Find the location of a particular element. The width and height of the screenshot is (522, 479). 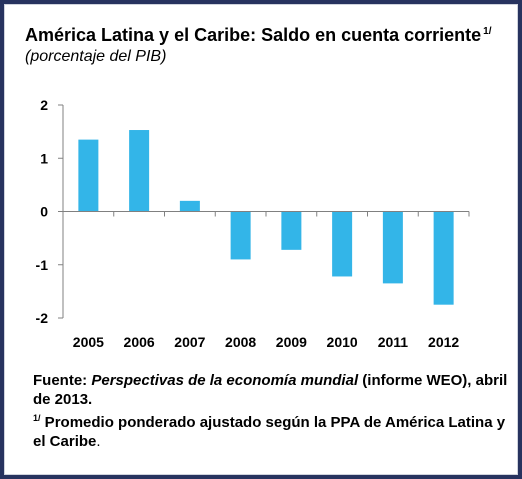

source-prefix: Fuente: is located at coordinates (62, 380).